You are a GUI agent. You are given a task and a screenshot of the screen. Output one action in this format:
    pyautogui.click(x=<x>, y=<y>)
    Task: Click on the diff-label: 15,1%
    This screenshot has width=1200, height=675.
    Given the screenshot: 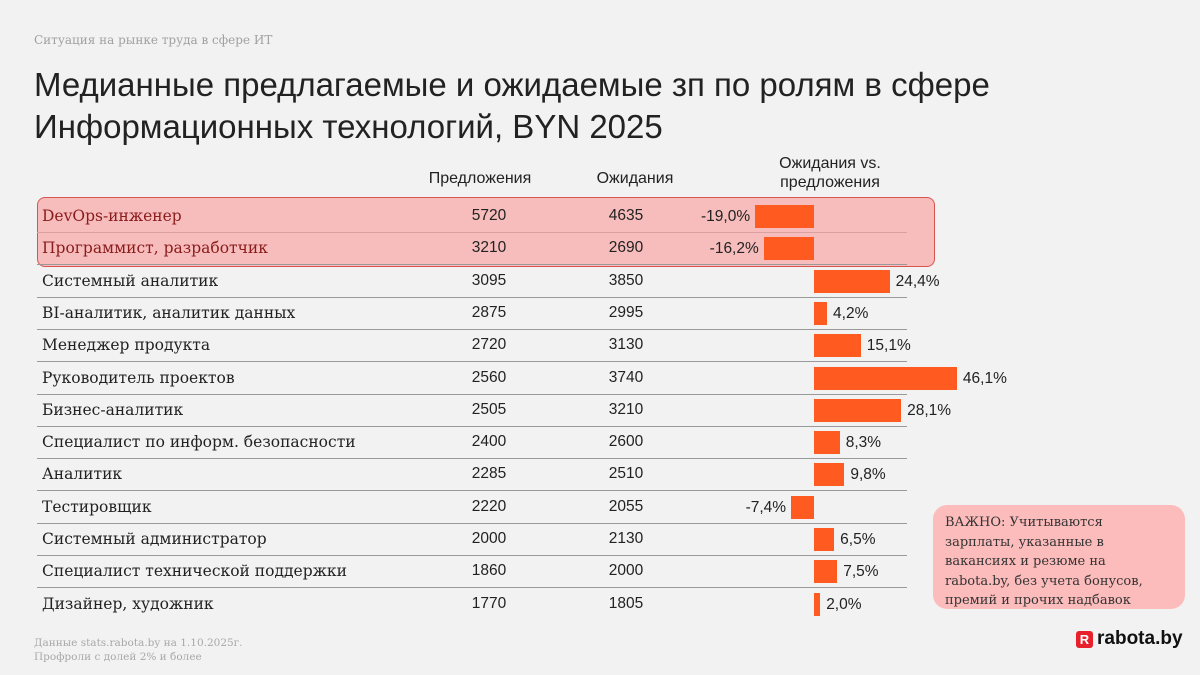 What is the action you would take?
    pyautogui.click(x=888, y=346)
    